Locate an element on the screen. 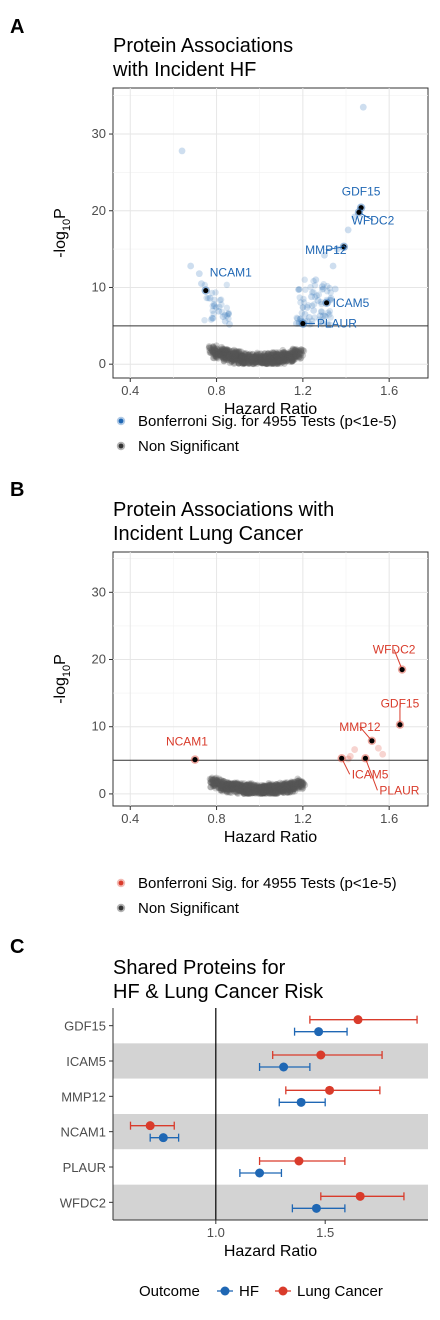 This screenshot has width=440, height=1320. panel-a-xtick-label: 0.4 is located at coordinates (130, 390).